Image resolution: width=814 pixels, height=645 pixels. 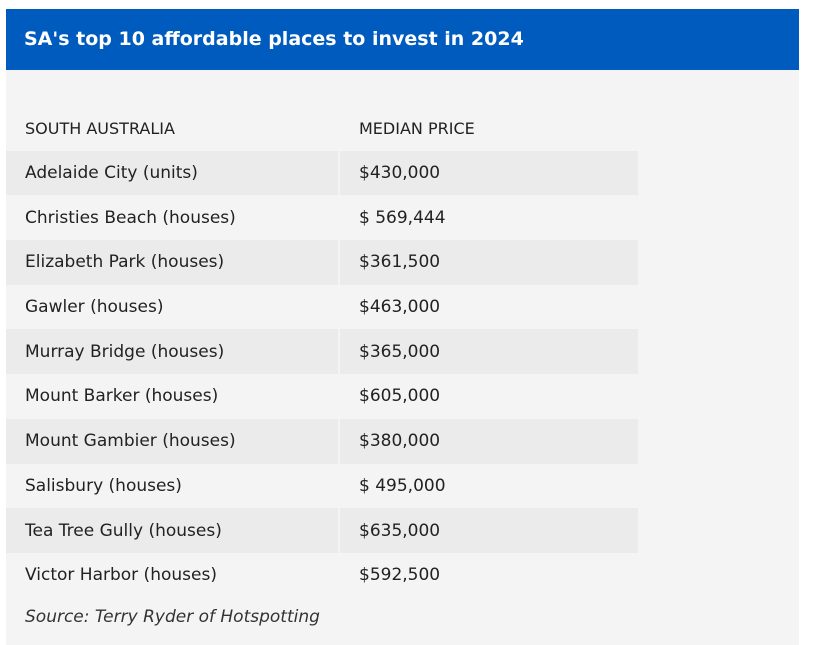 I want to click on median-price-cell: $592,500, so click(x=400, y=575).